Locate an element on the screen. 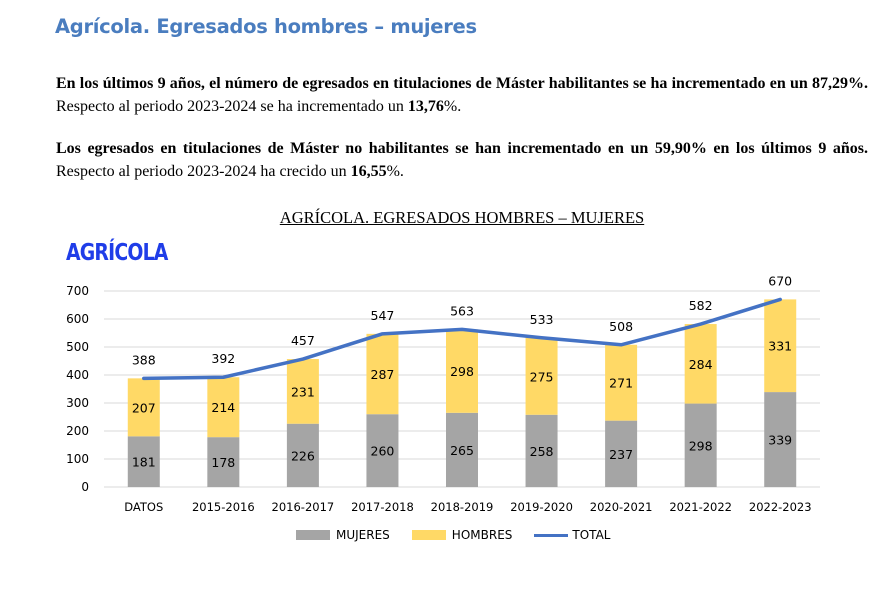  paragraph-habilitantes-value: 13,76 is located at coordinates (425, 106).